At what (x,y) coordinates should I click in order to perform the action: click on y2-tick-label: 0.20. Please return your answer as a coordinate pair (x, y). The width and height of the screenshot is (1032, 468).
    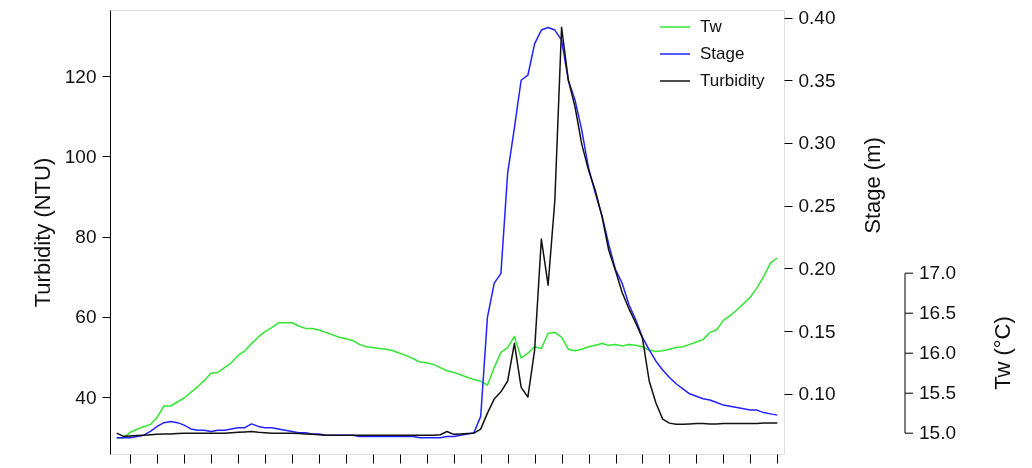
    Looking at the image, I should click on (817, 268).